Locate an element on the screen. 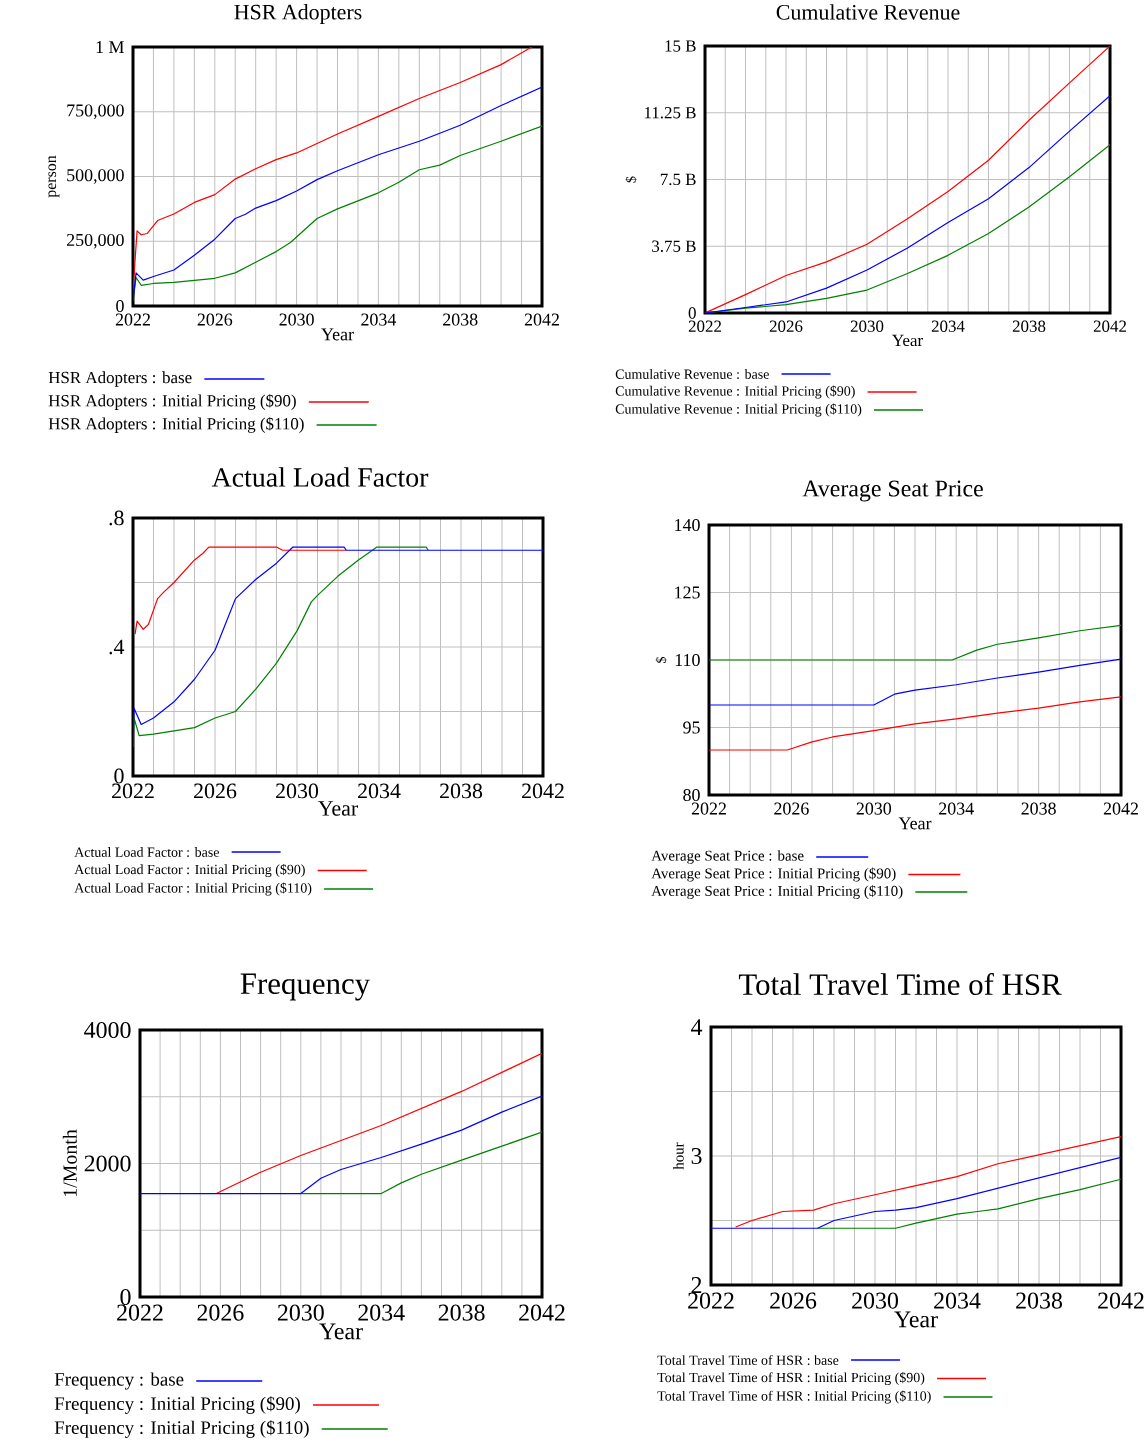  y-tick-label: 80 is located at coordinates (691, 795).